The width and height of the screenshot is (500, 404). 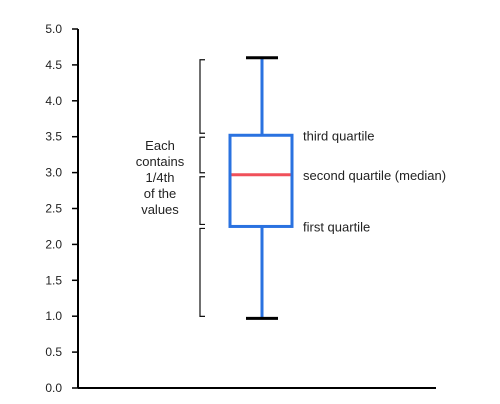 What do you see at coordinates (261, 180) in the screenshot?
I see `interquartile-box` at bounding box center [261, 180].